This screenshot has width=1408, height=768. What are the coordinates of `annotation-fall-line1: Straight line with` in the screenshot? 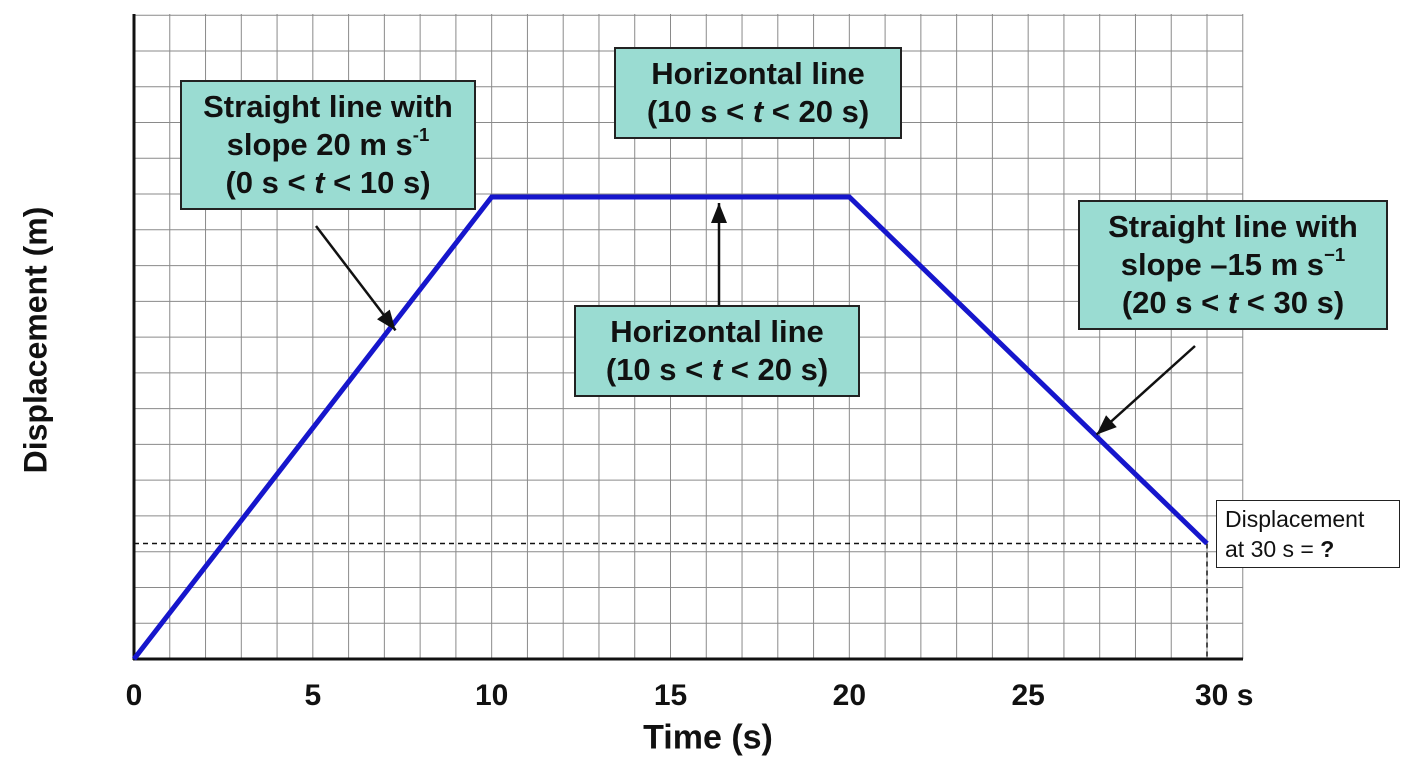 It's located at (1233, 226).